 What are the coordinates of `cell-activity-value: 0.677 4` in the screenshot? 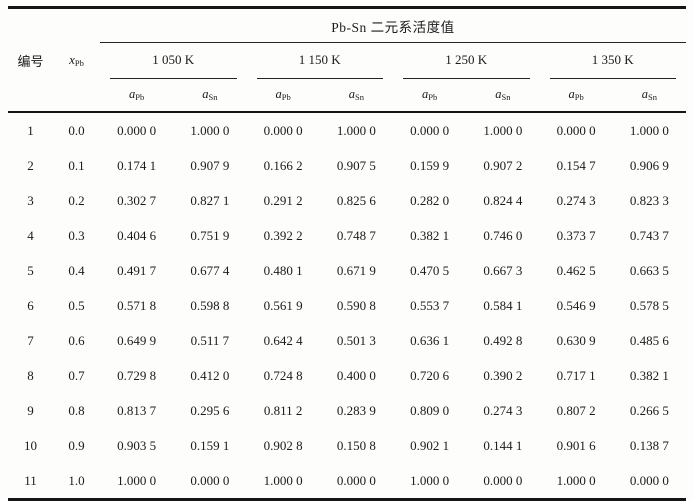 It's located at (210, 270).